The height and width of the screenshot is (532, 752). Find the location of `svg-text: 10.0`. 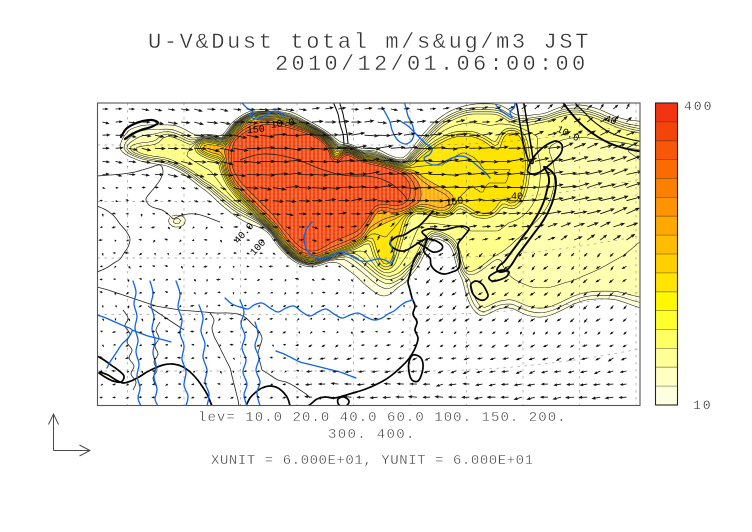

svg-text: 10.0 is located at coordinates (282, 125).